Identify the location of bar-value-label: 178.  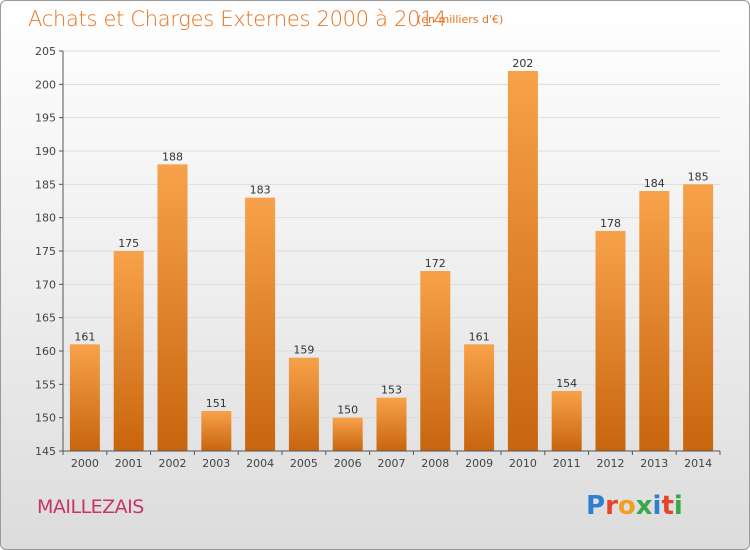
(610, 223).